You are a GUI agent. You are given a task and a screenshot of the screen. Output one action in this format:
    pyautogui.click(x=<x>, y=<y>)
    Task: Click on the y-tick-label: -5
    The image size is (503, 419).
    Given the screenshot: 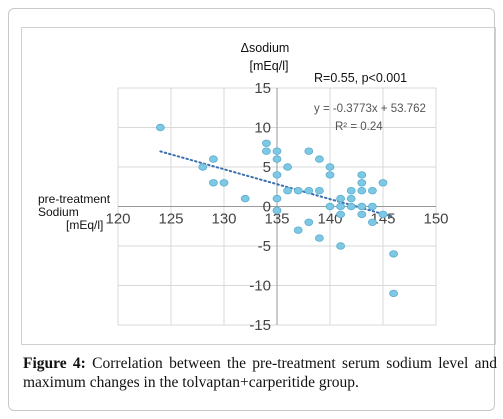 What is the action you would take?
    pyautogui.click(x=264, y=246)
    